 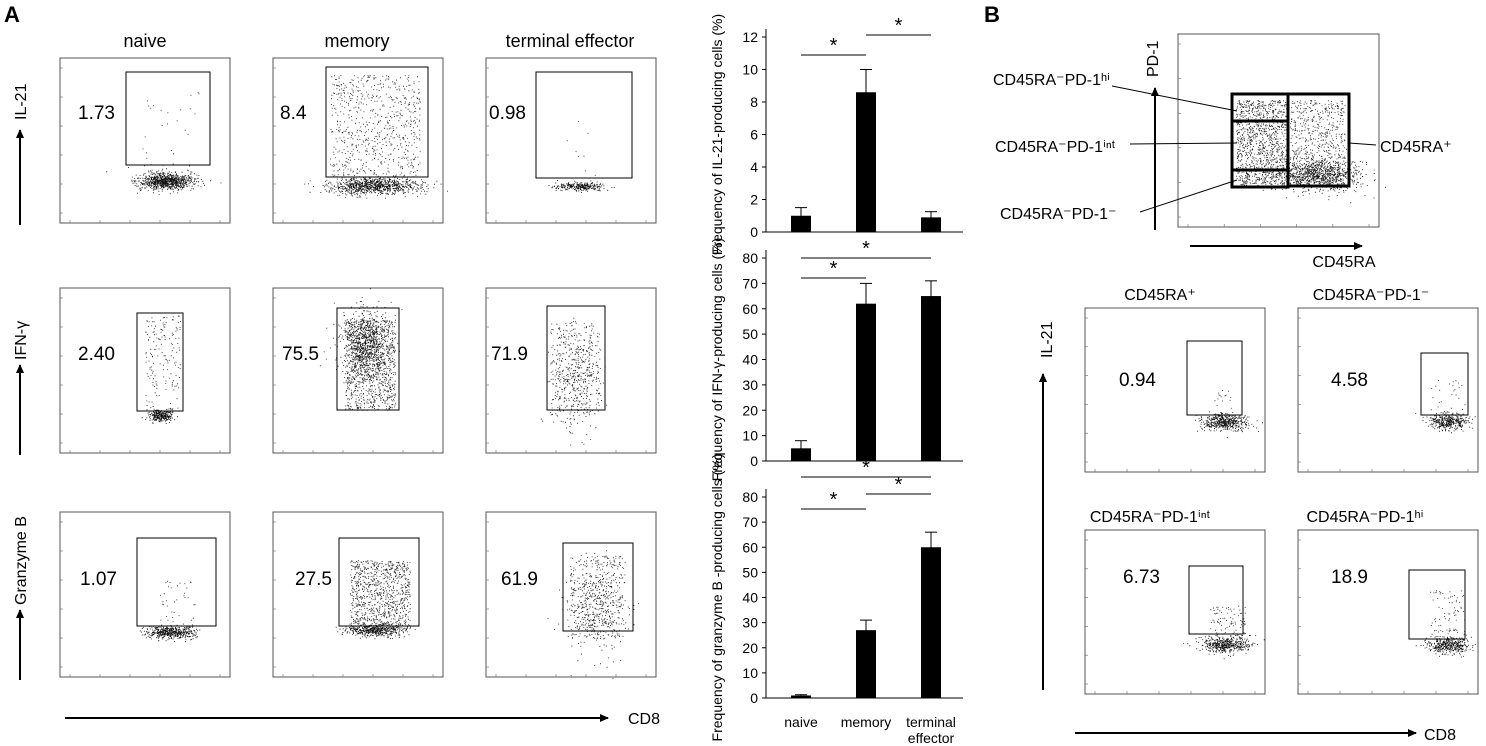 I want to click on bar-y-tick-label: 70, so click(x=750, y=522).